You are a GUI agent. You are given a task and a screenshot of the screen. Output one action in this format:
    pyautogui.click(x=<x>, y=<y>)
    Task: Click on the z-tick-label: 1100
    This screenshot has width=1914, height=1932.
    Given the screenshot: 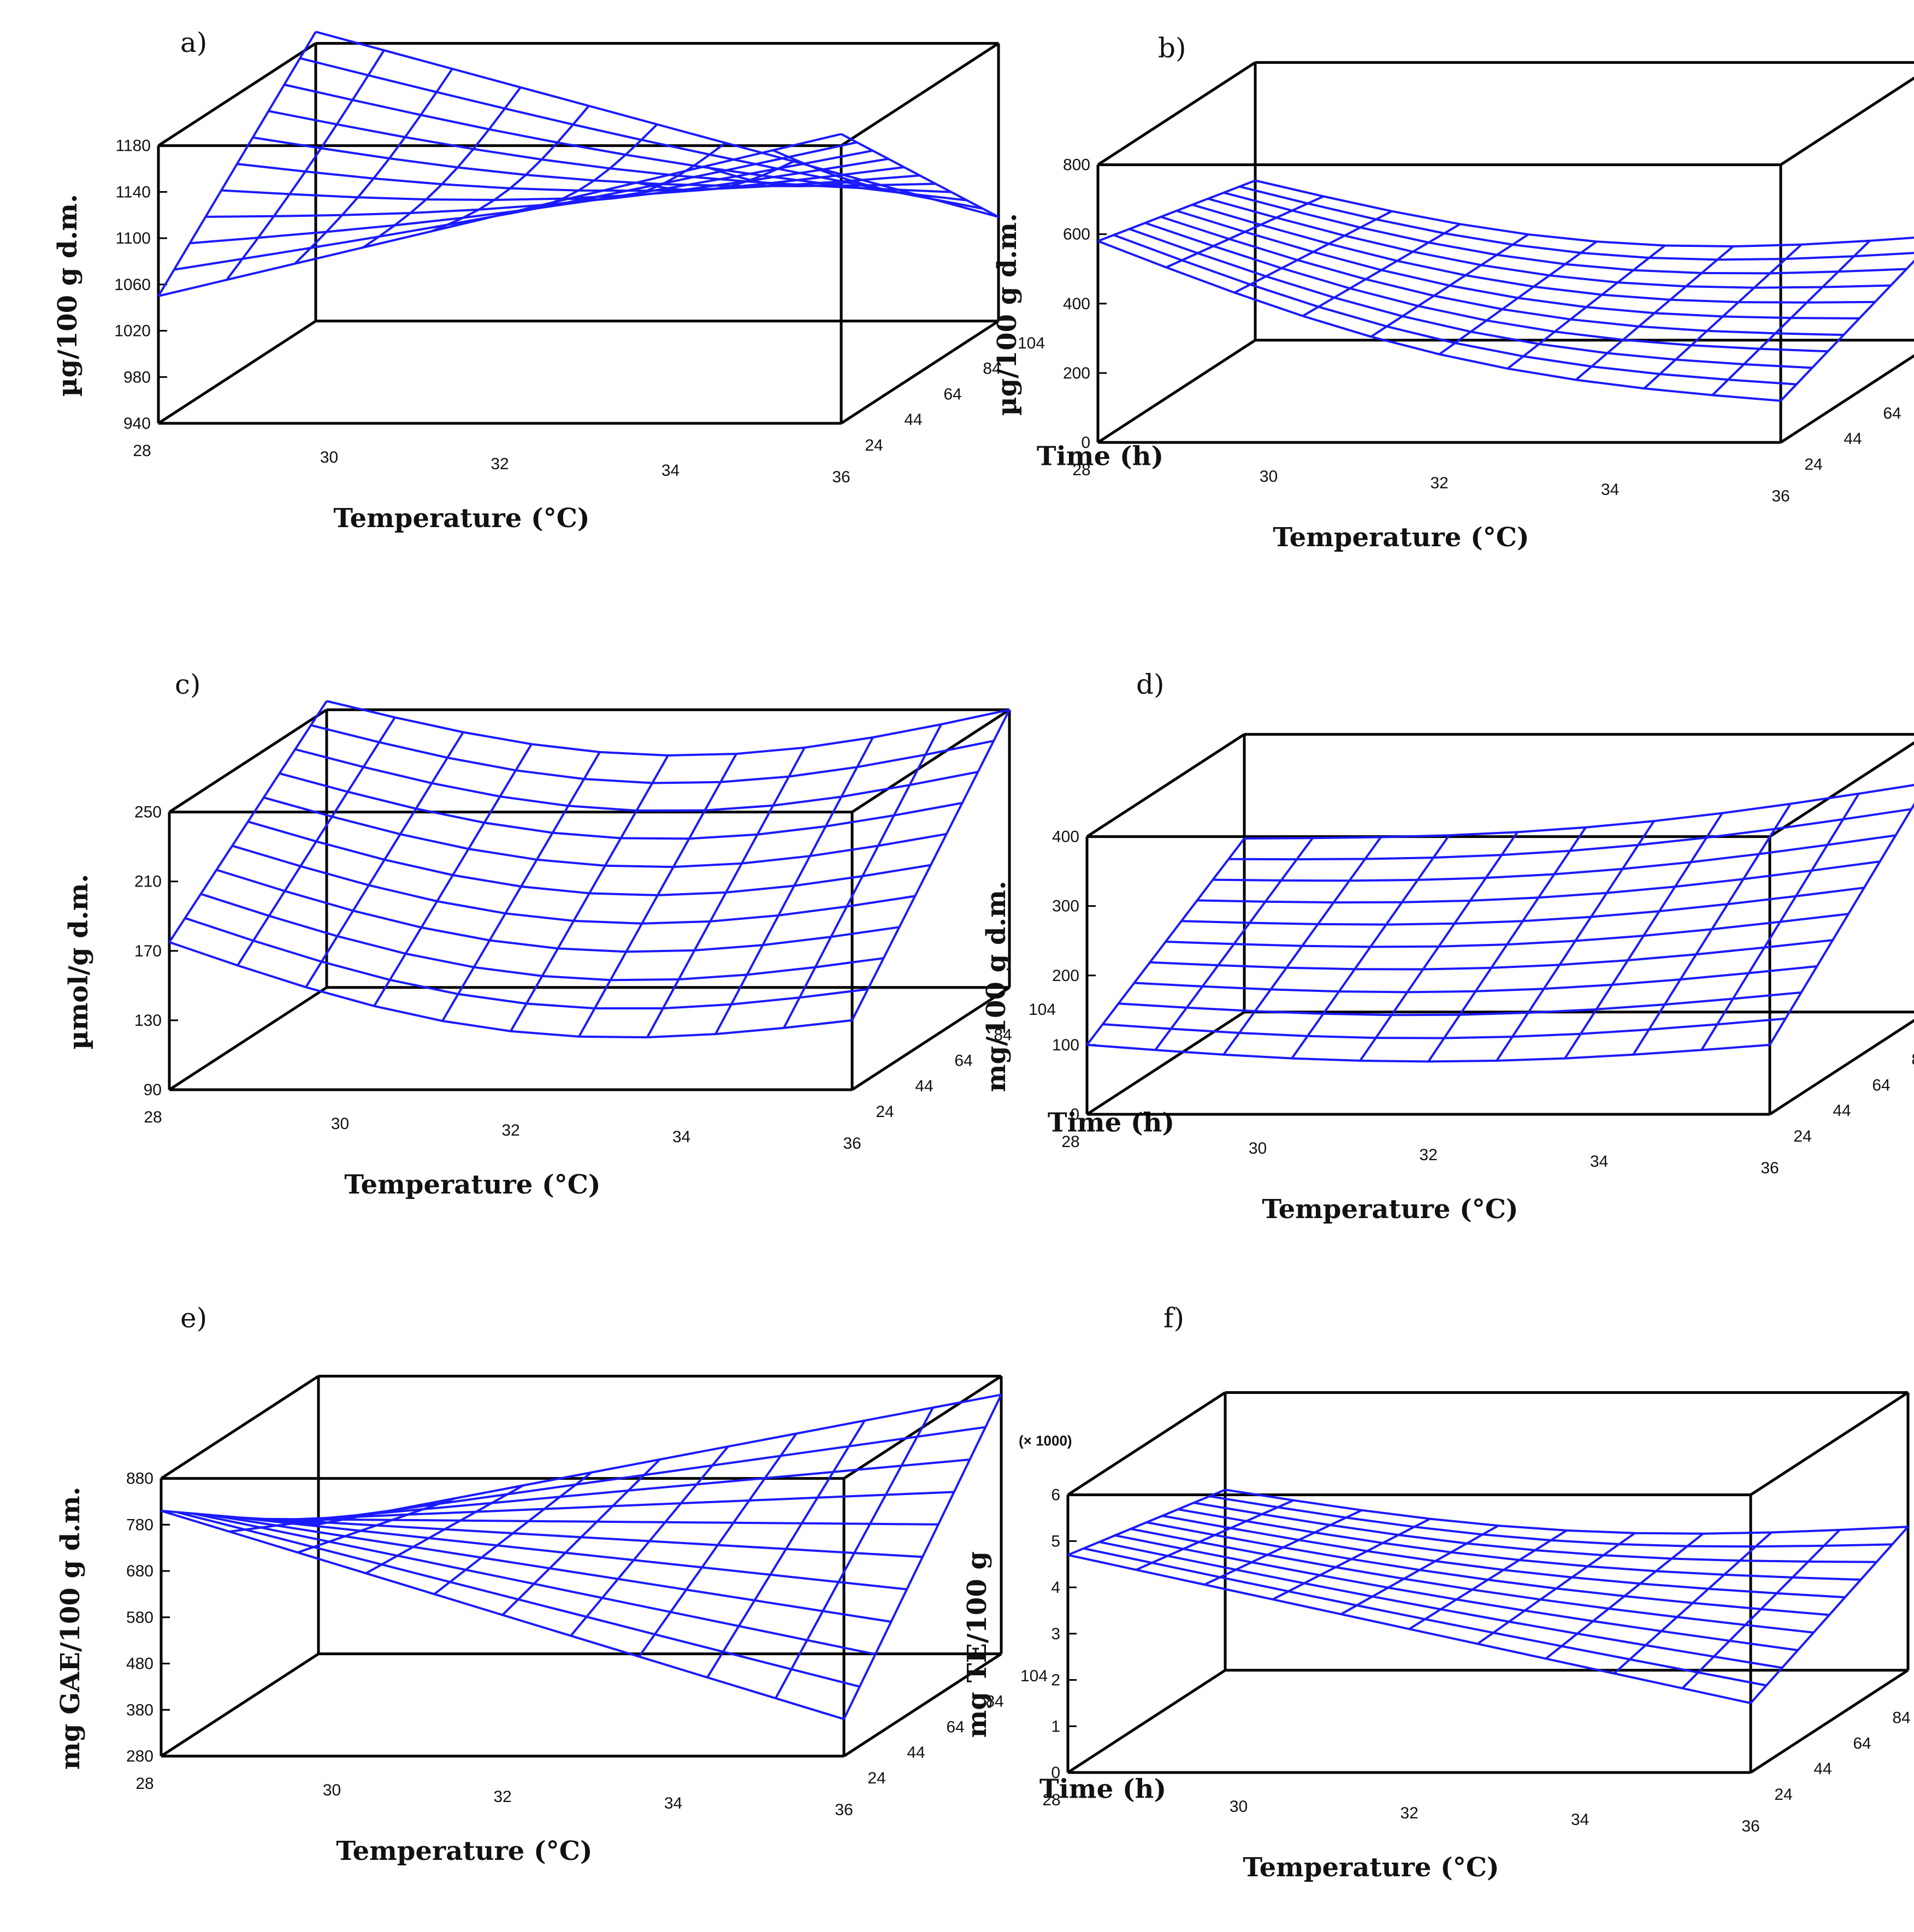 What is the action you would take?
    pyautogui.click(x=133, y=238)
    